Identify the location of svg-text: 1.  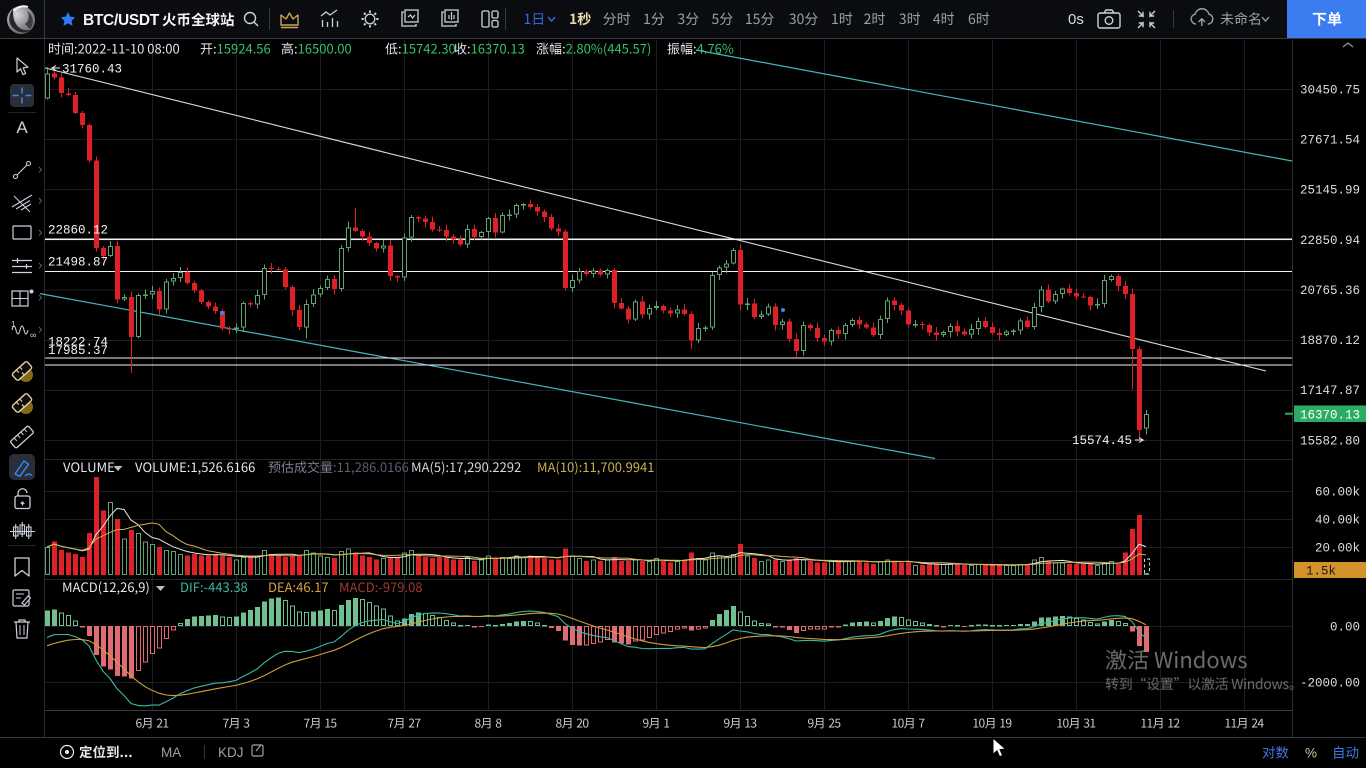
(13, 324).